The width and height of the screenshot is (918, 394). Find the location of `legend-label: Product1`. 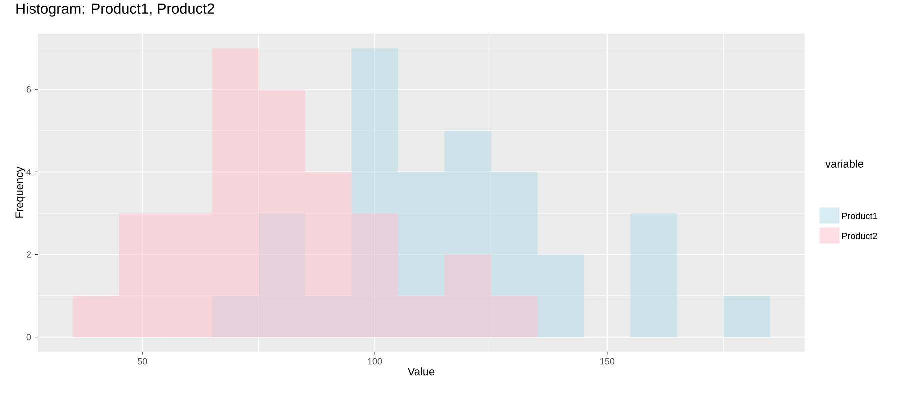

legend-label: Product1 is located at coordinates (860, 216).